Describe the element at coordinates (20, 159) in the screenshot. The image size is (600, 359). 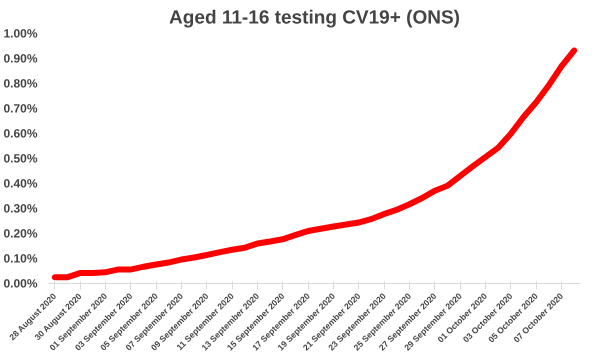
I see `y-tick-label: 0.50%` at that location.